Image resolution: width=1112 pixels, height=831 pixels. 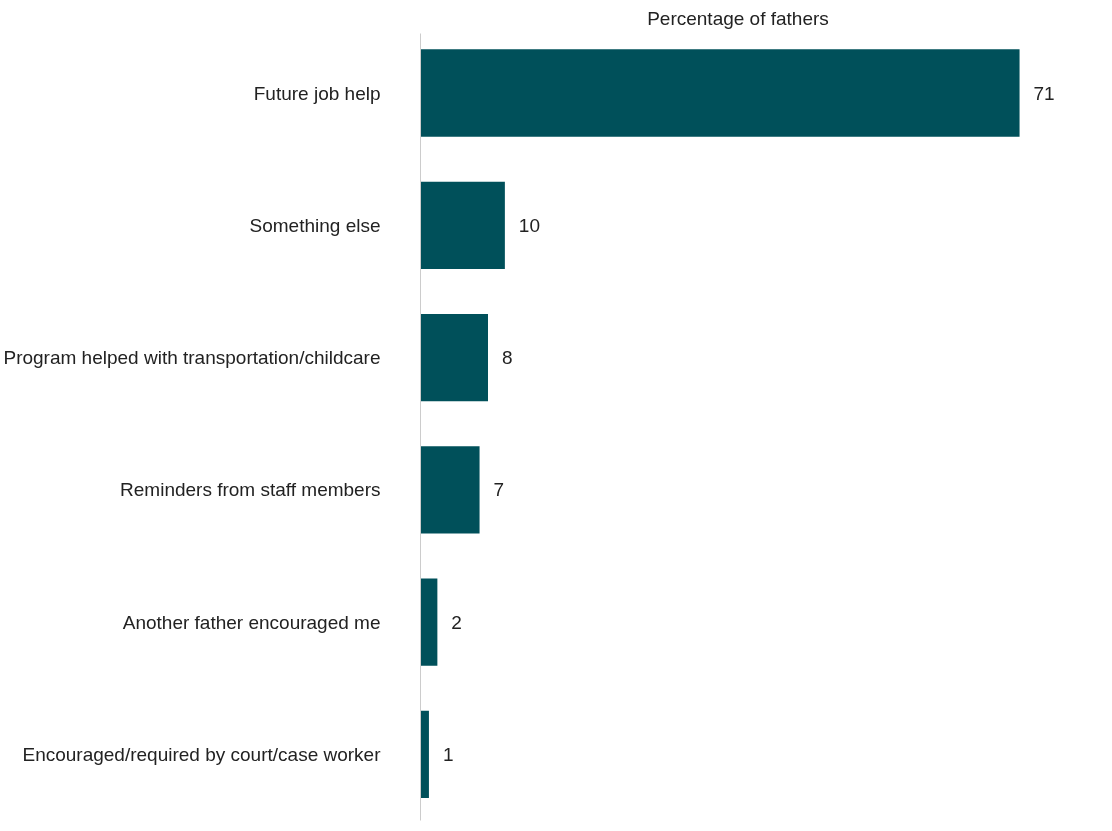 I want to click on data-label: 71, so click(x=1044, y=93).